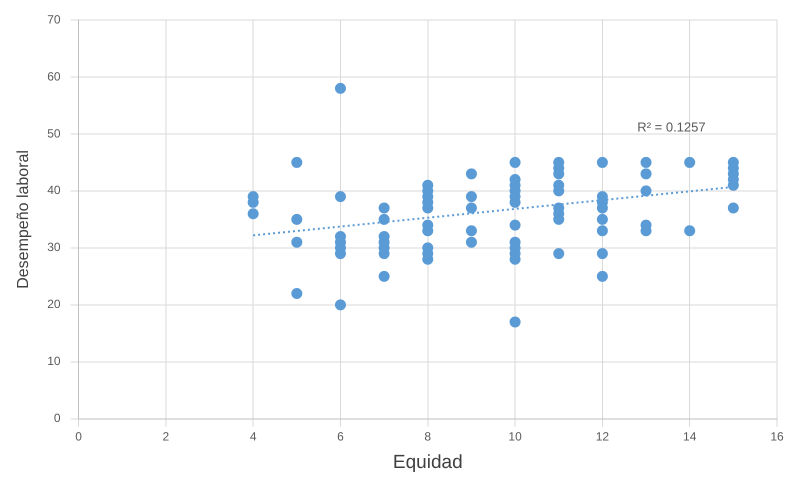 The image size is (802, 483). I want to click on x-axis-title: Equidad, so click(427, 462).